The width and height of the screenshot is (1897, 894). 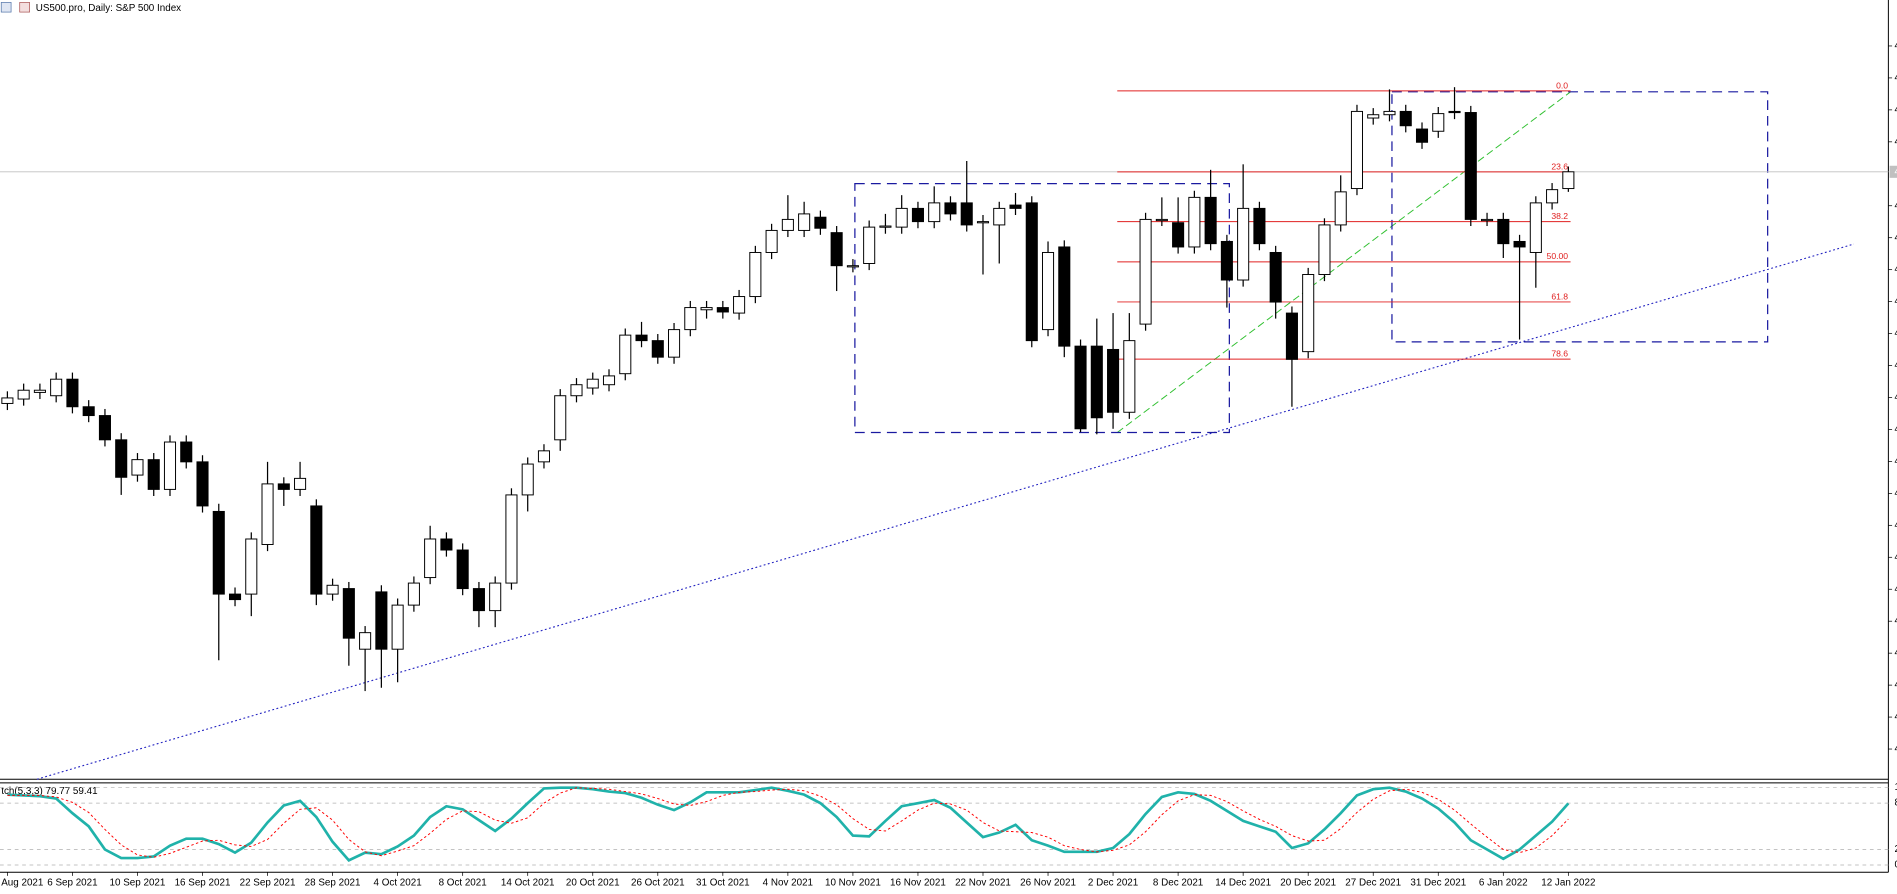 I want to click on x-tick-label: 8 Dec 2021, so click(x=1178, y=883).